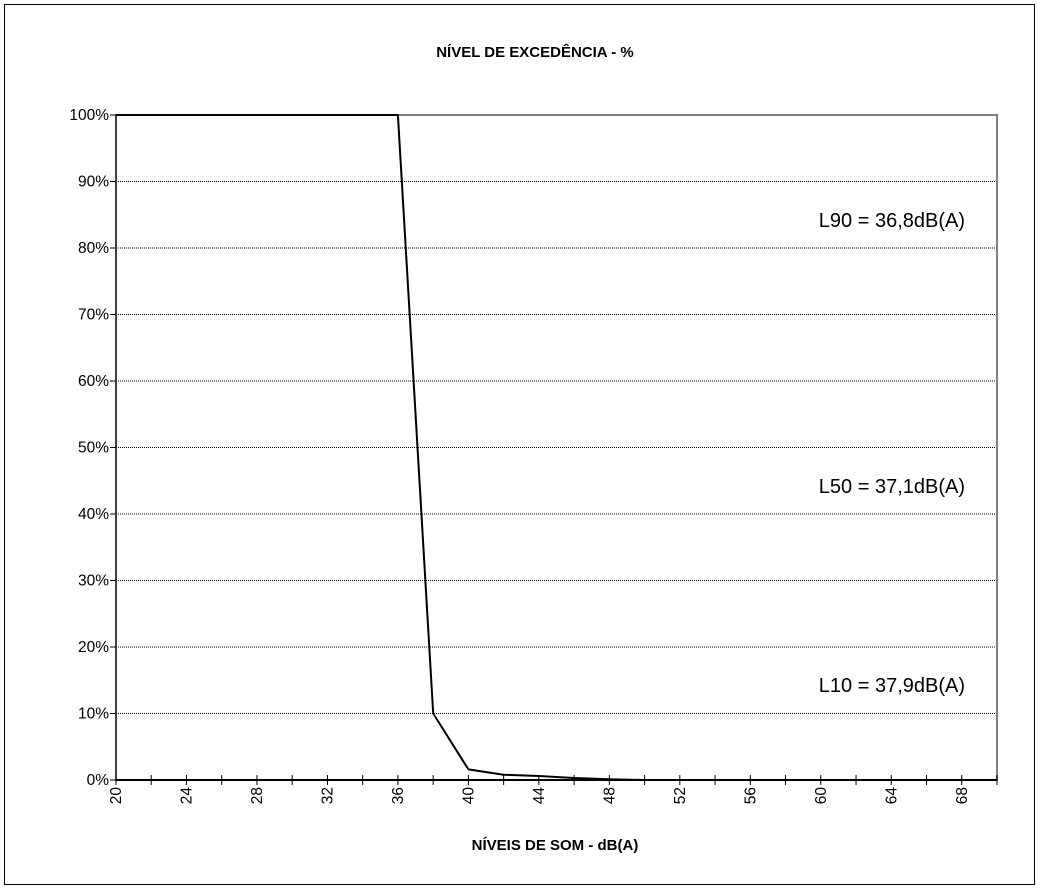 The height and width of the screenshot is (888, 1037). What do you see at coordinates (892, 487) in the screenshot?
I see `annotation-l50: L50 = 37,1dB(A)` at bounding box center [892, 487].